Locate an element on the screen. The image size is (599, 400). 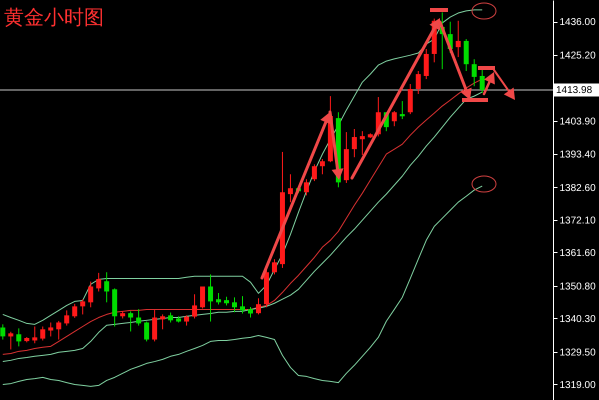
y-tick-label: 1340.30 is located at coordinates (578, 319).